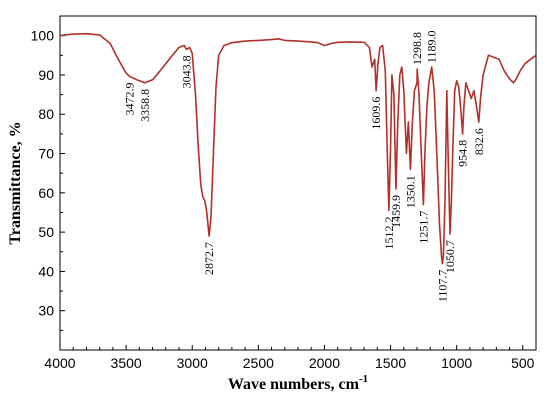 The height and width of the screenshot is (401, 550). Describe the element at coordinates (126, 363) in the screenshot. I see `x-tick-label: 3500` at that location.